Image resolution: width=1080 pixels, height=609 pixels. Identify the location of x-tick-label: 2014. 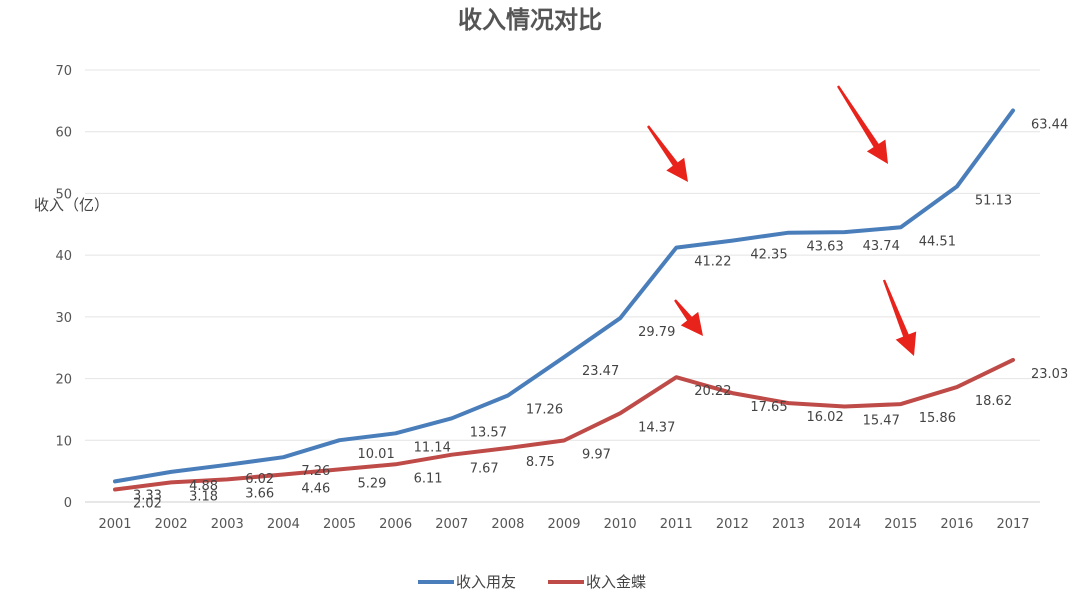
(844, 524).